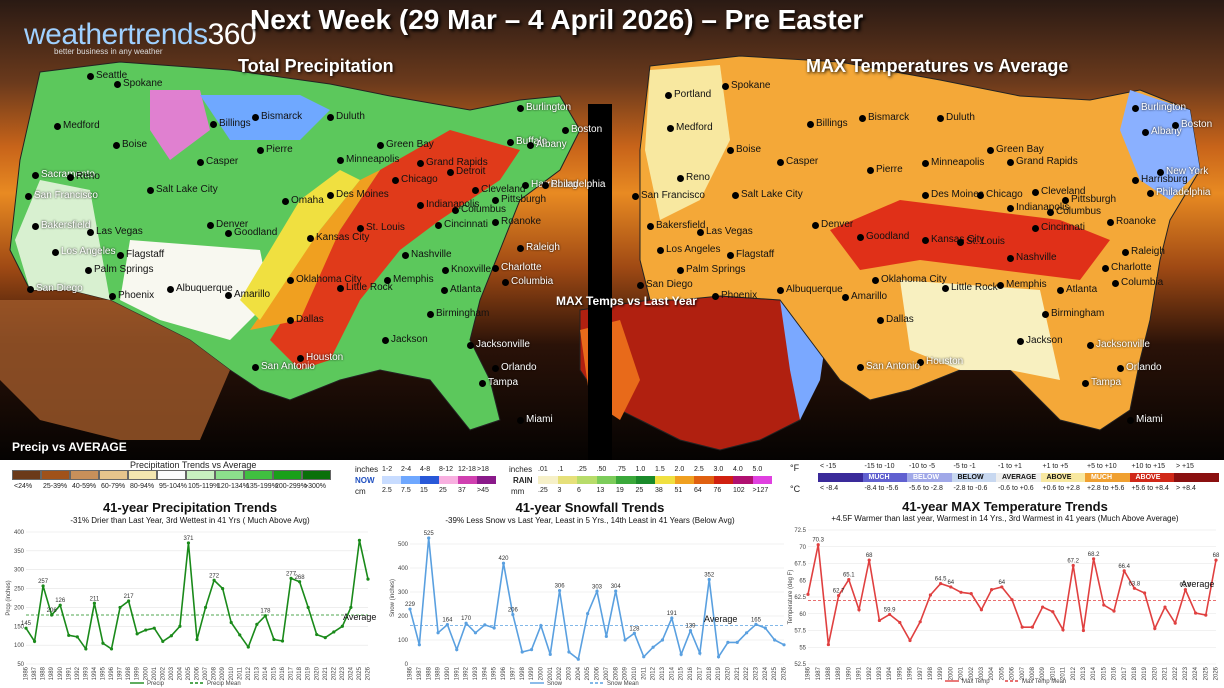 The height and width of the screenshot is (688, 1224). What do you see at coordinates (369, 287) in the screenshot?
I see `precip-city-label: Little Rock` at bounding box center [369, 287].